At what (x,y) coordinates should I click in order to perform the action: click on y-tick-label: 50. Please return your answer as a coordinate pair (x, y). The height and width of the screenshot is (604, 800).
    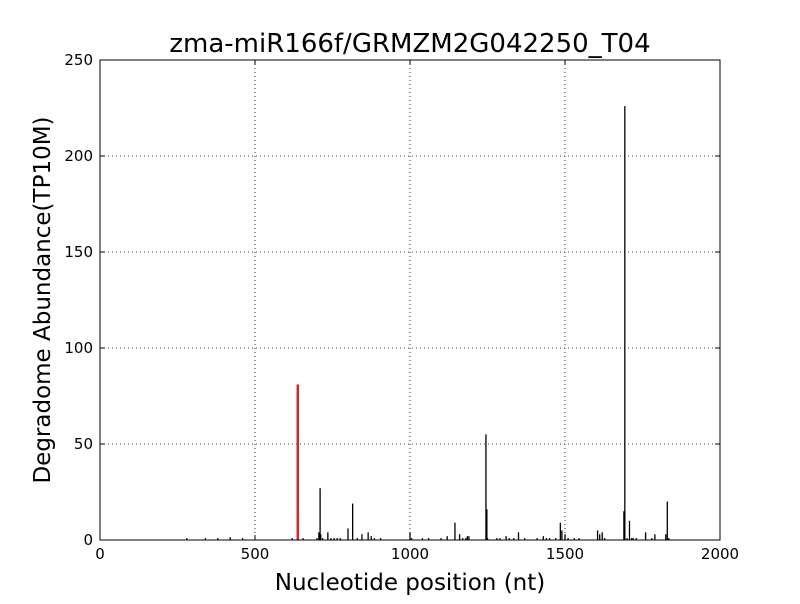
    Looking at the image, I should click on (83, 444).